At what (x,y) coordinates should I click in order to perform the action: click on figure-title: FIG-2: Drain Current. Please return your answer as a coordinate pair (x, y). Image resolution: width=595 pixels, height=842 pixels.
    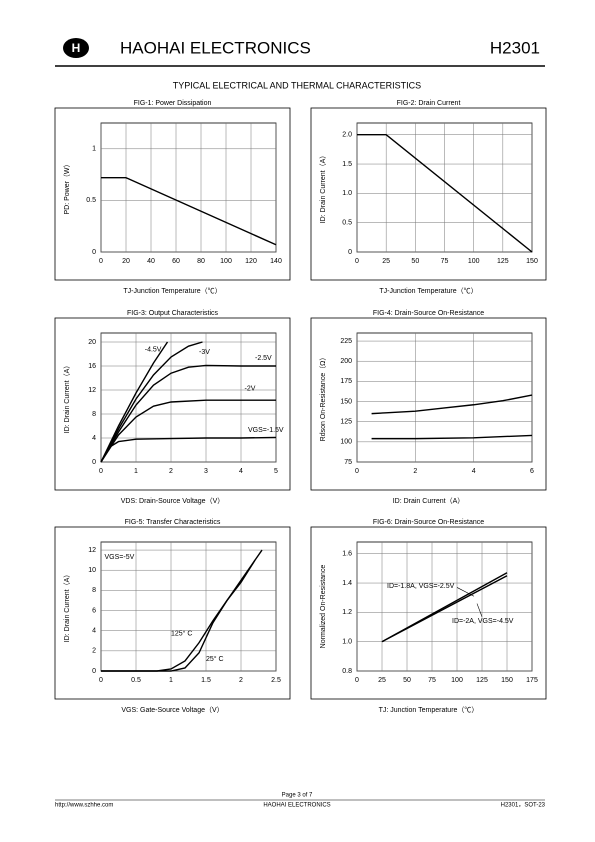
    Looking at the image, I should click on (429, 103).